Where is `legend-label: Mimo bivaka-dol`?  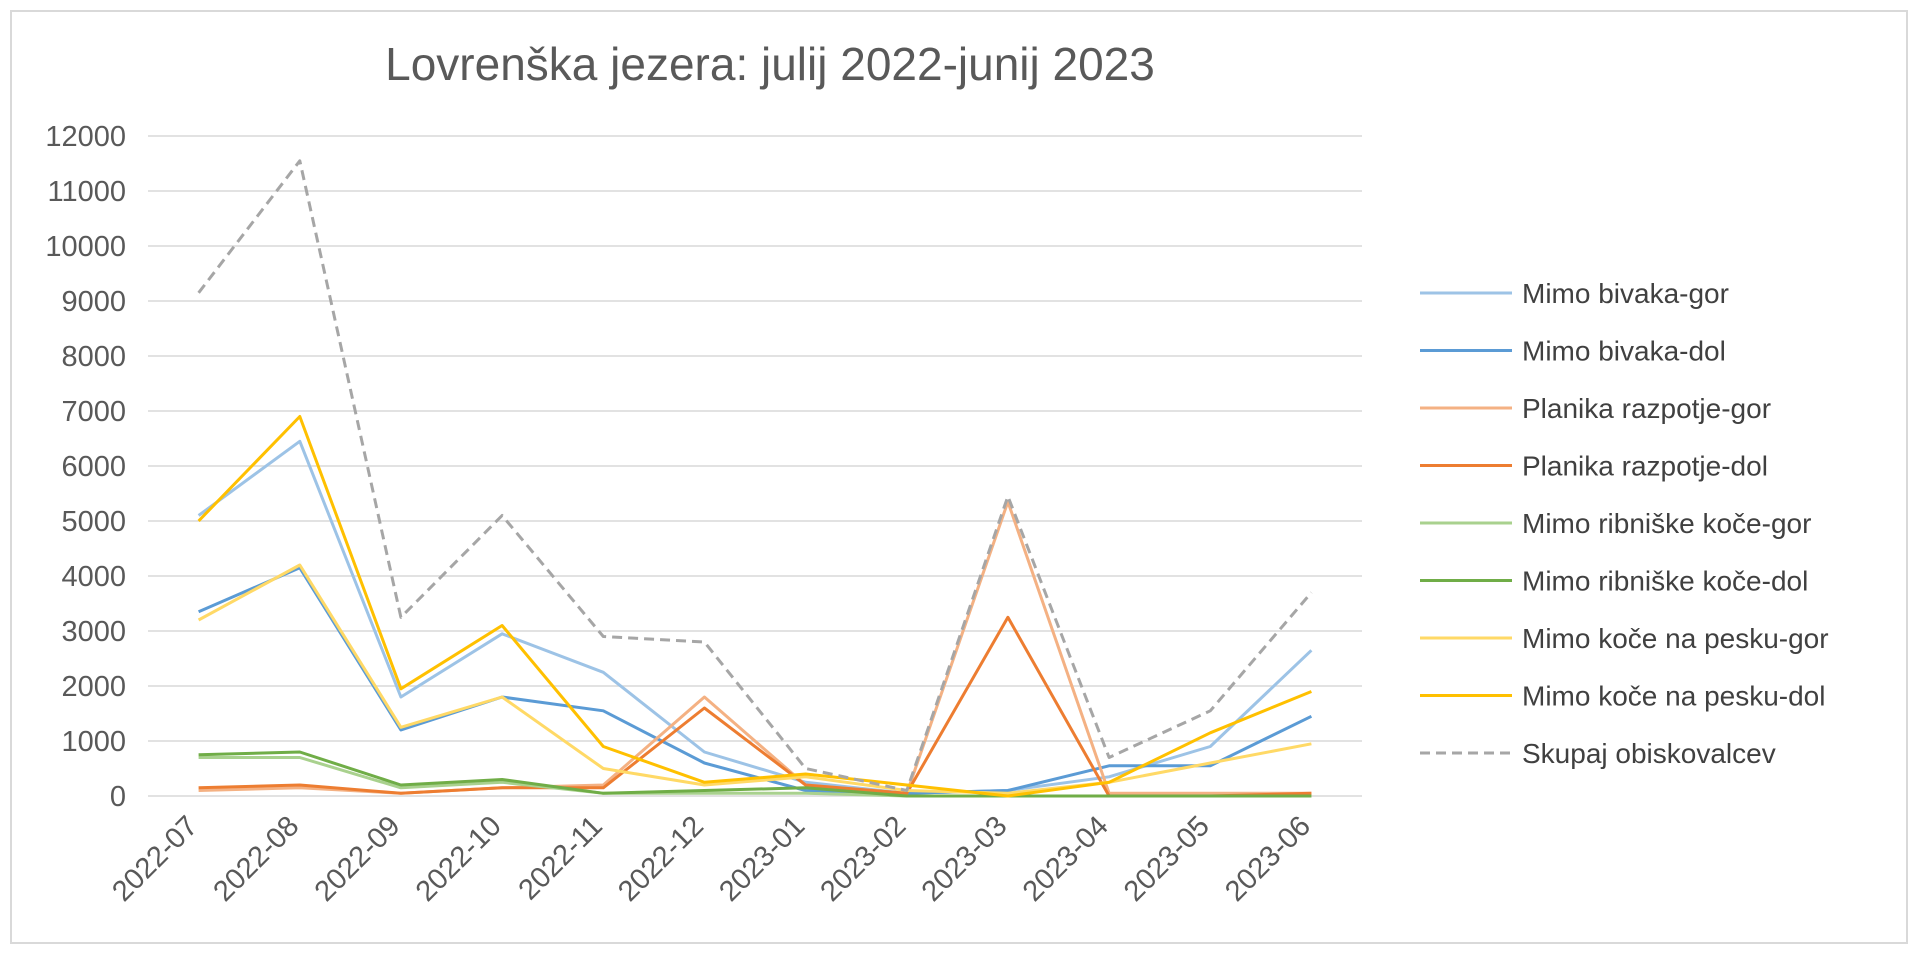 legend-label: Mimo bivaka-dol is located at coordinates (1624, 351).